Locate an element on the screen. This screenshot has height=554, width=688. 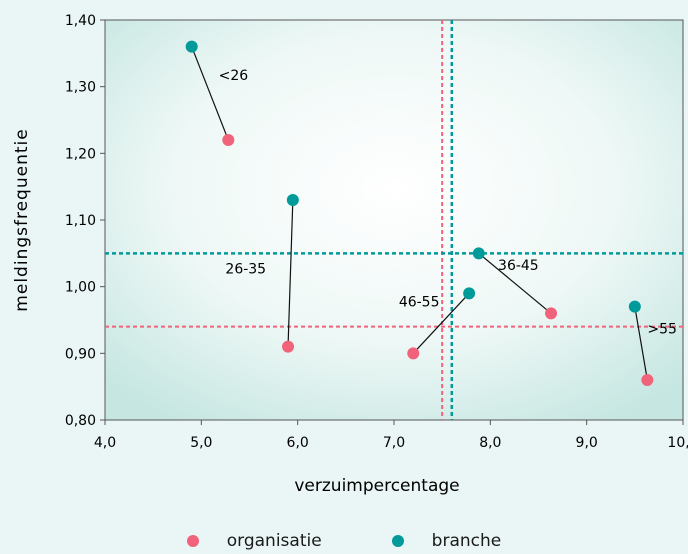
x-axis-label: verzuimpercentage is located at coordinates (376, 486).